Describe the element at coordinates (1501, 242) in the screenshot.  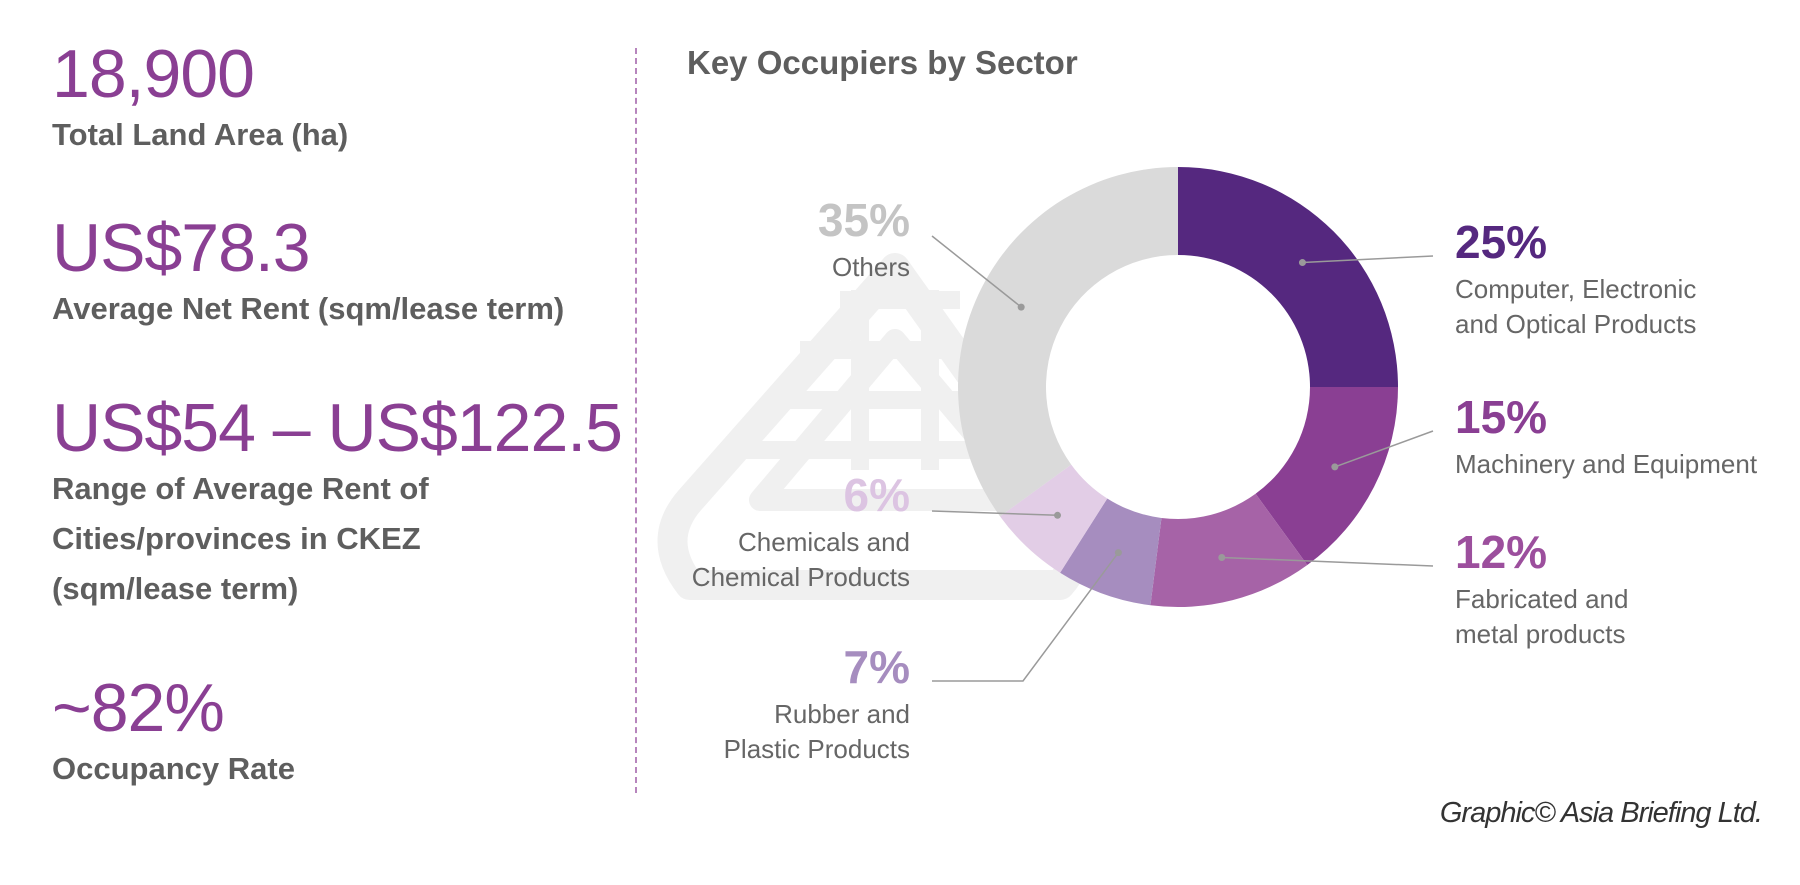
I see `slice-percent-label: 25%` at that location.